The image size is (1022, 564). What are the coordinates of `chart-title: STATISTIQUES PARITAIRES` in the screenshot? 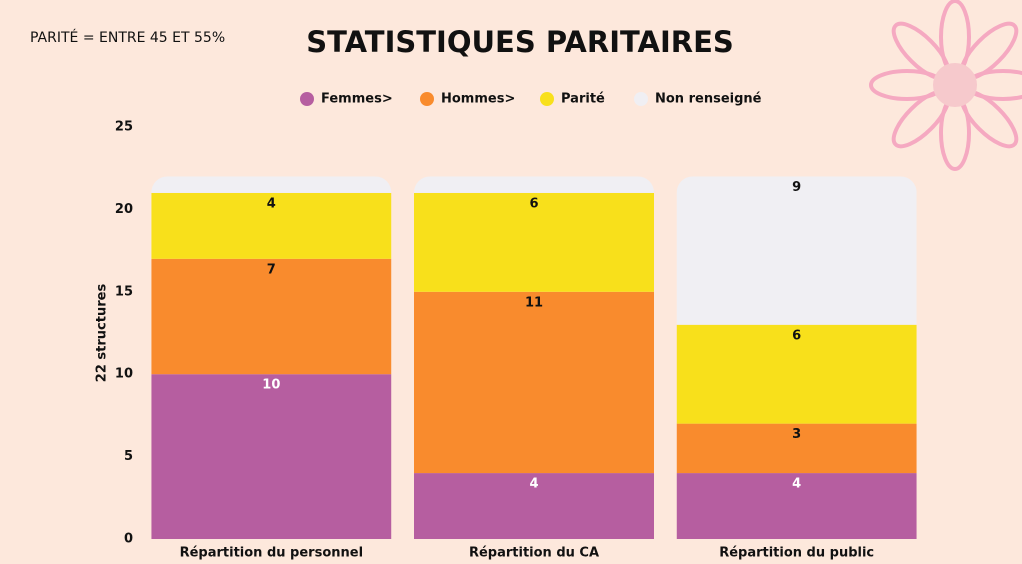 It's located at (520, 42).